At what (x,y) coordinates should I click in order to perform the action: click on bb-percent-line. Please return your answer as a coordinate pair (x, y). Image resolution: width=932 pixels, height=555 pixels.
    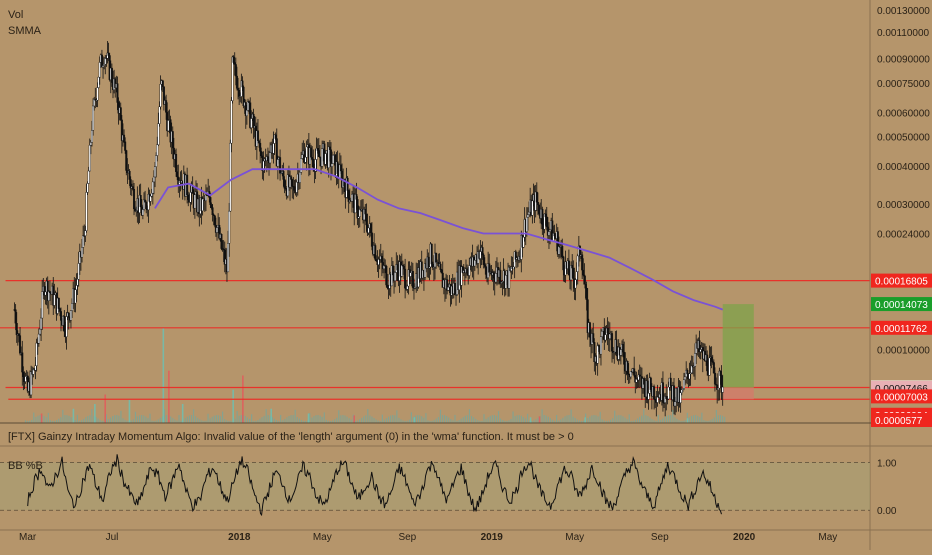
    Looking at the image, I should click on (374, 485).